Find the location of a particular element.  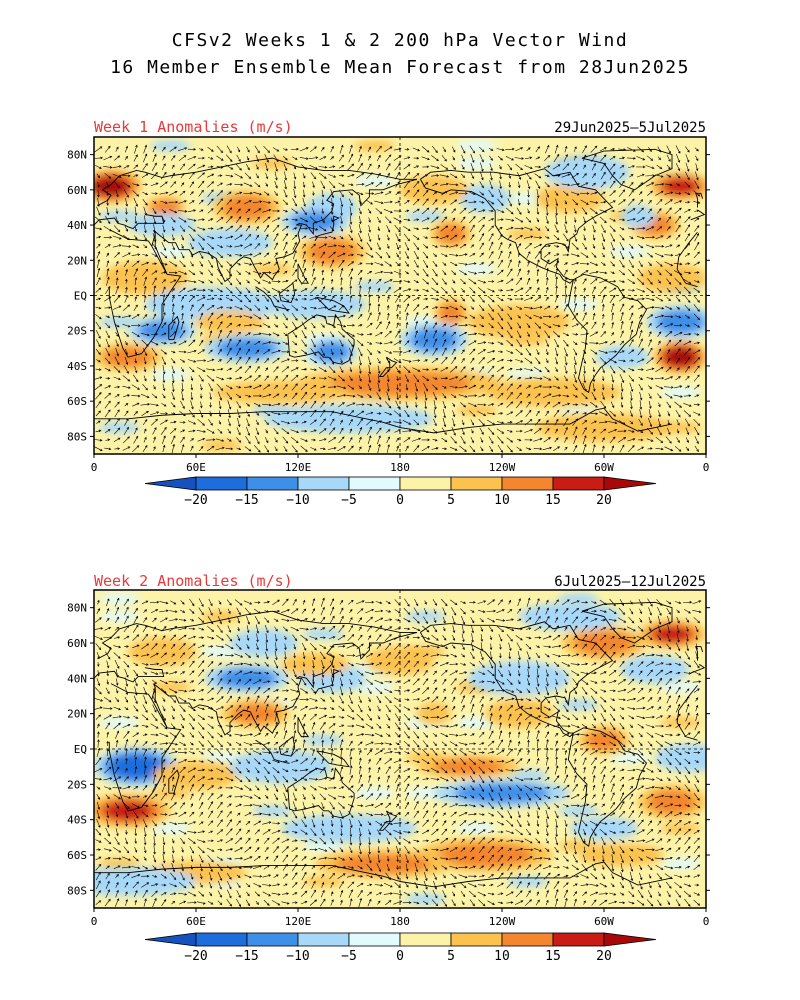

field-patch is located at coordinates (578, 269).